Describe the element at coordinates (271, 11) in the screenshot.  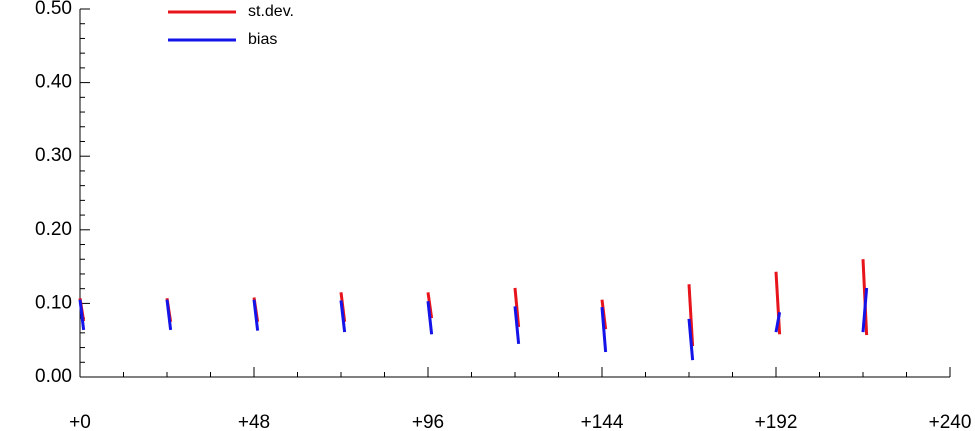
I see `legend-label: st.dev.` at that location.